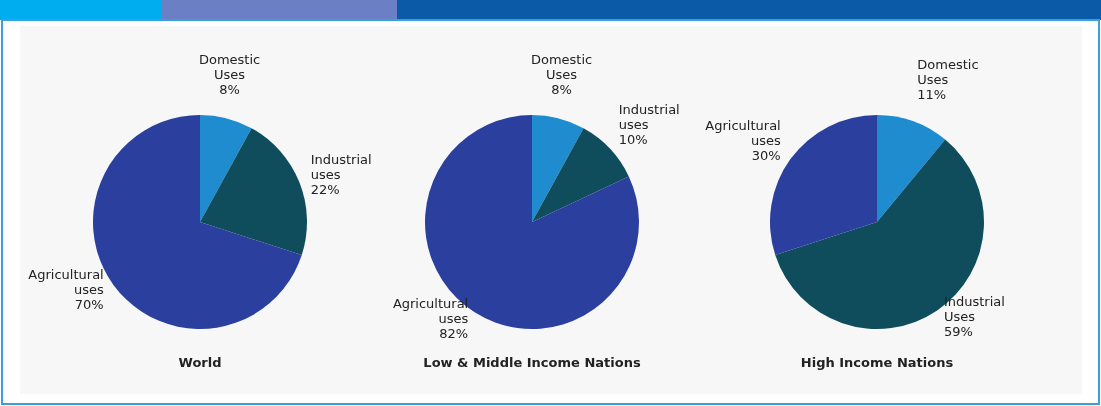 This screenshot has height=406, width=1101. What do you see at coordinates (877, 362) in the screenshot?
I see `text: High Income Nations` at bounding box center [877, 362].